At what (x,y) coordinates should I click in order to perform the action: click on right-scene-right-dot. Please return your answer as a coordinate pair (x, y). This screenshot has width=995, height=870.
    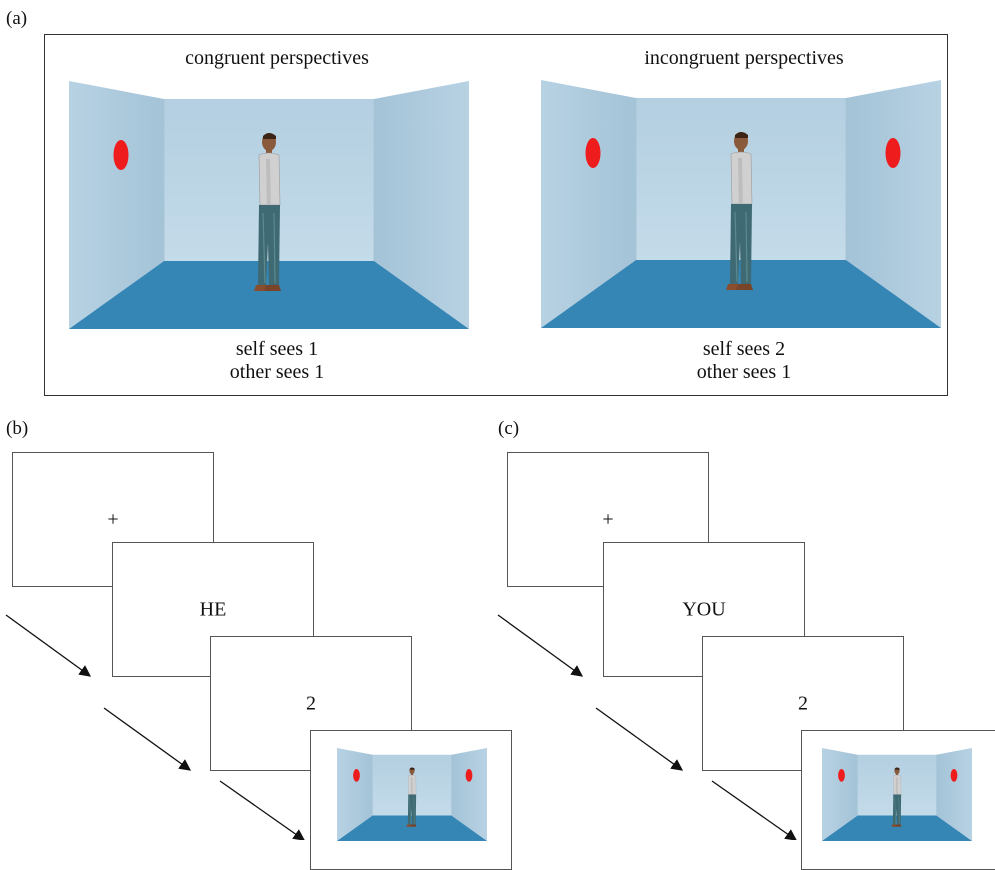
    Looking at the image, I should click on (893, 153).